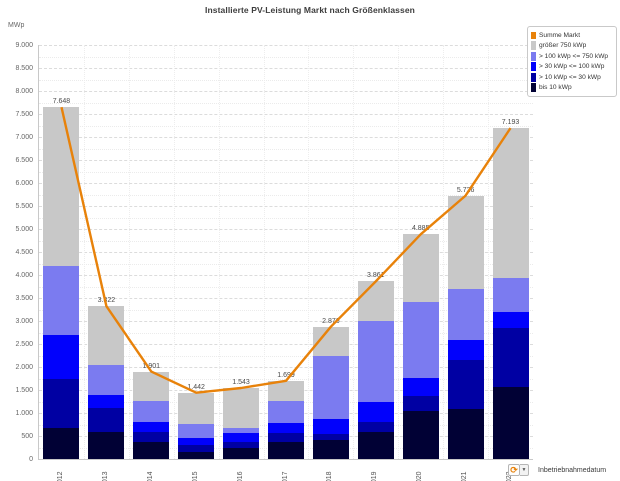 This screenshot has width=620, height=481. What do you see at coordinates (465, 476) in the screenshot?
I see `x-tick-label-2021: 2021` at bounding box center [465, 476].